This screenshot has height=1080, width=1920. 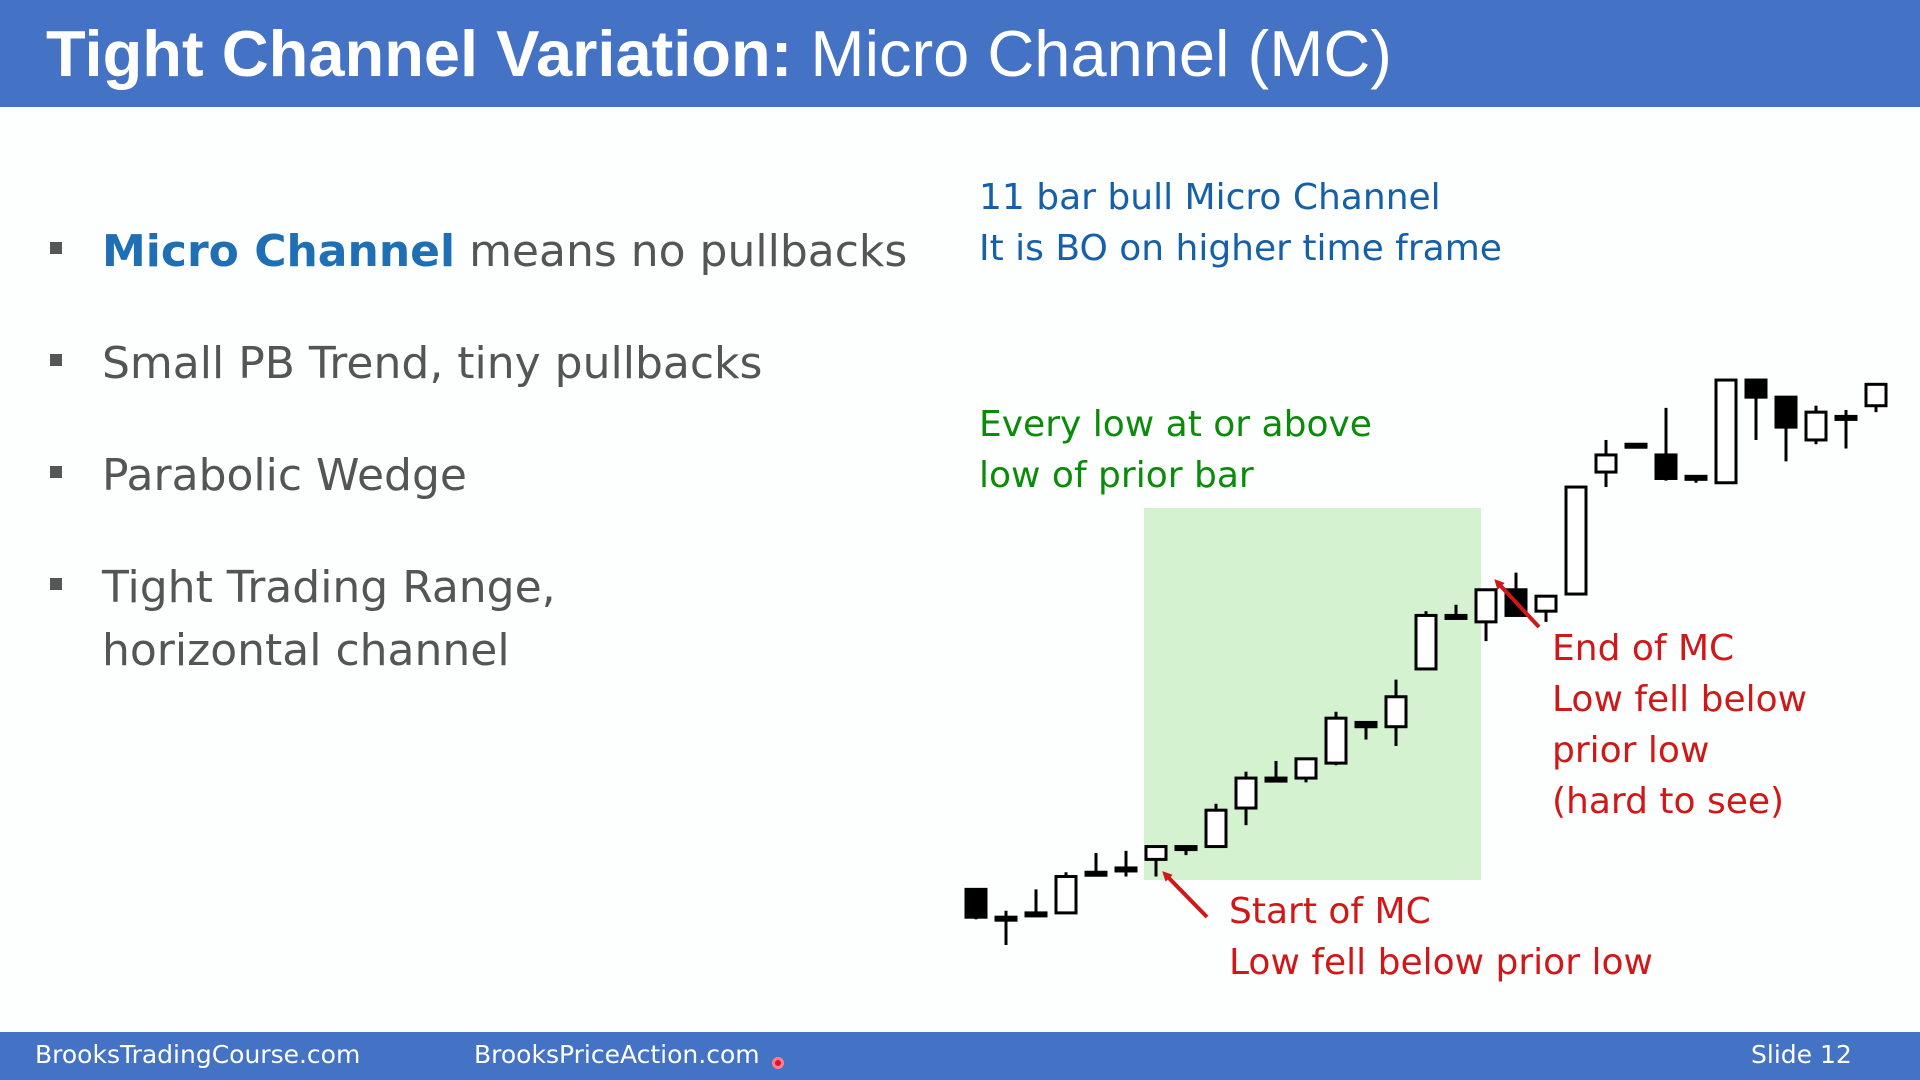 What do you see at coordinates (1330, 911) in the screenshot?
I see `annotation-line: Start of MC` at bounding box center [1330, 911].